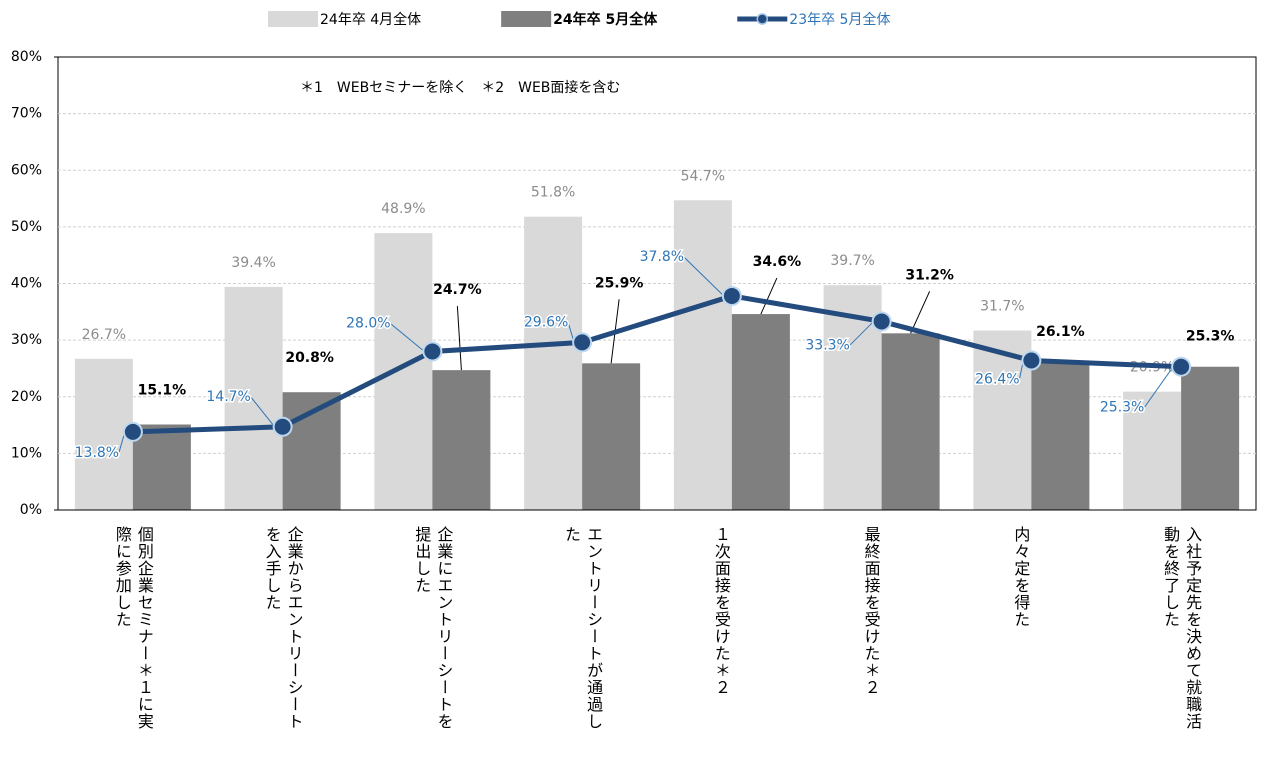 The width and height of the screenshot is (1266, 760). I want to click on value-label: 26.4%, so click(997, 380).